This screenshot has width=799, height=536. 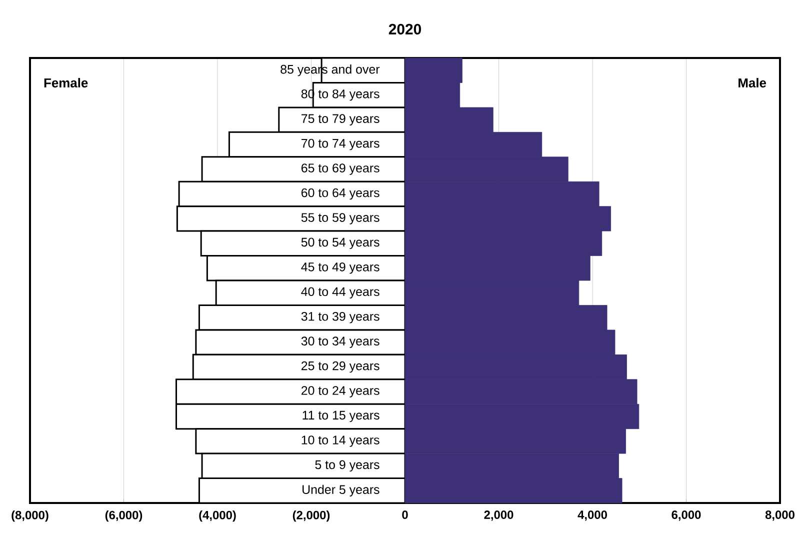 What do you see at coordinates (779, 515) in the screenshot?
I see `x-tick-label: 8,000` at bounding box center [779, 515].